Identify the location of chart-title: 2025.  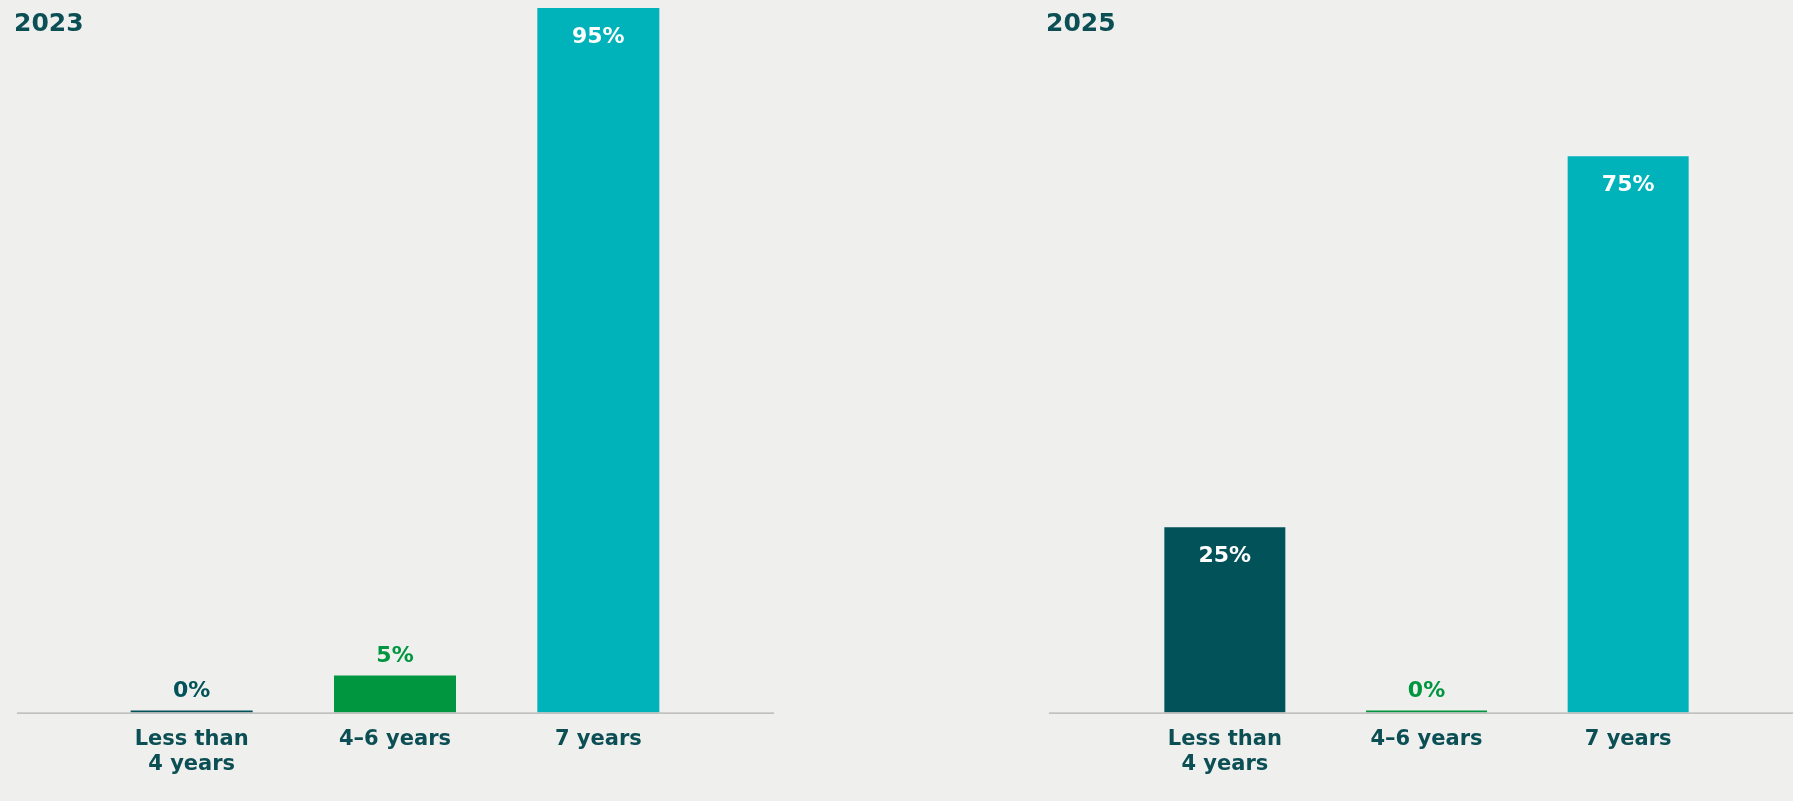
(1081, 22).